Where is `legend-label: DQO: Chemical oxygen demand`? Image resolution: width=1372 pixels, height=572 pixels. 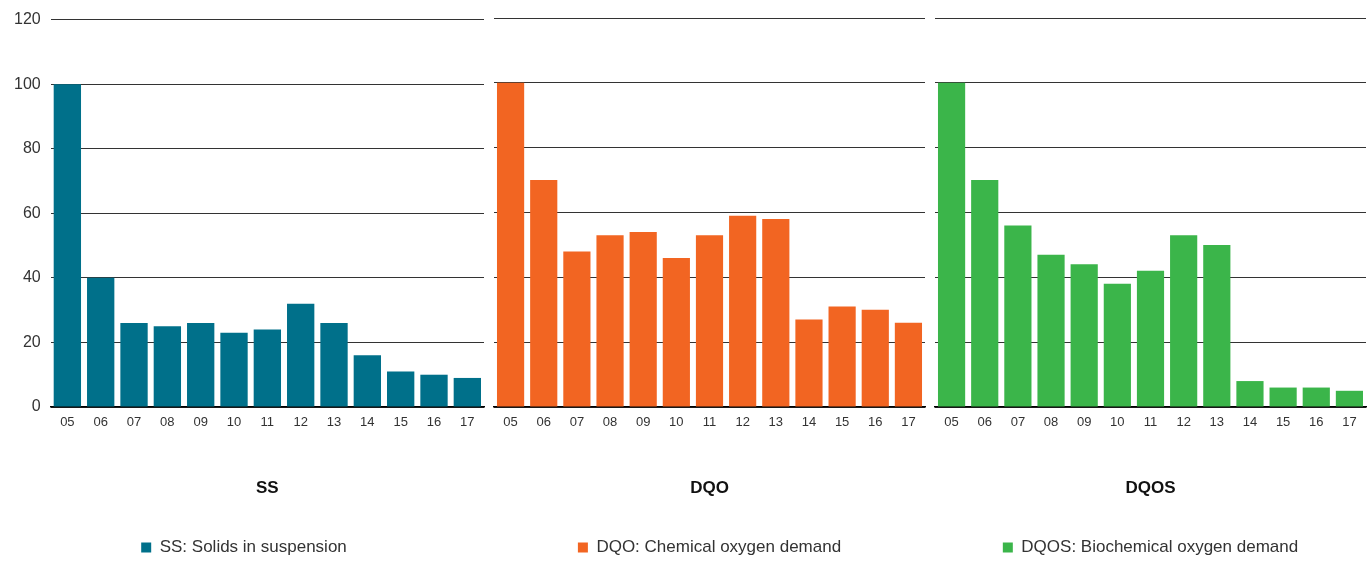
legend-label: DQO: Chemical oxygen demand is located at coordinates (719, 547).